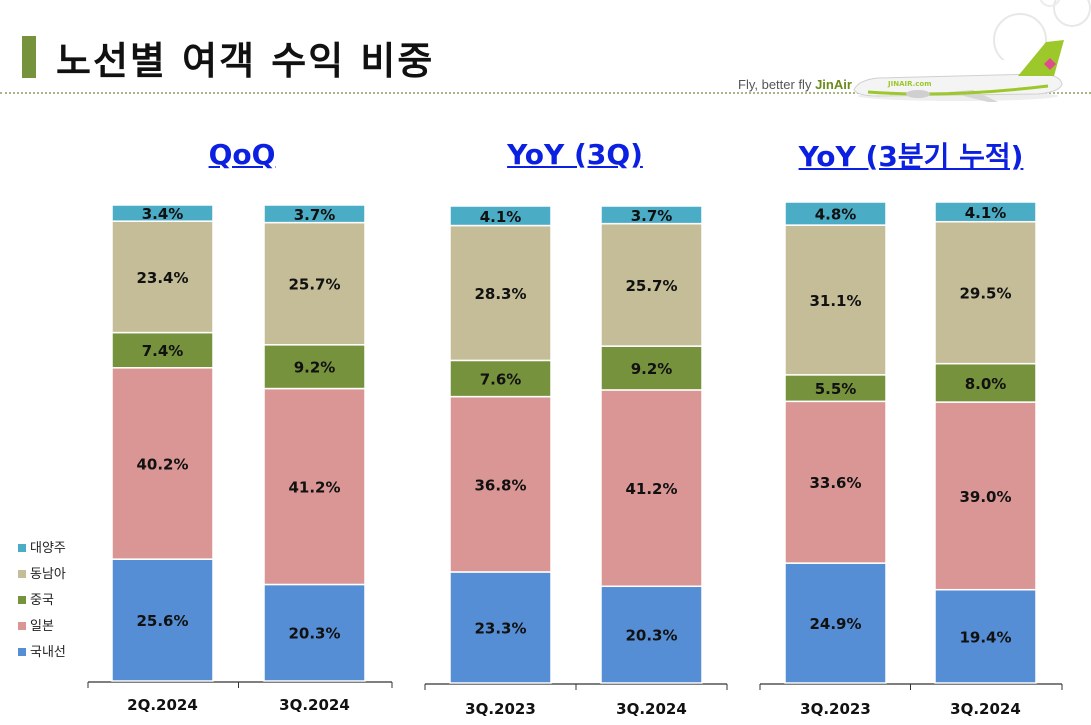 This screenshot has height=725, width=1091. What do you see at coordinates (42, 600) in the screenshot?
I see `legend-label: 중국` at bounding box center [42, 600].